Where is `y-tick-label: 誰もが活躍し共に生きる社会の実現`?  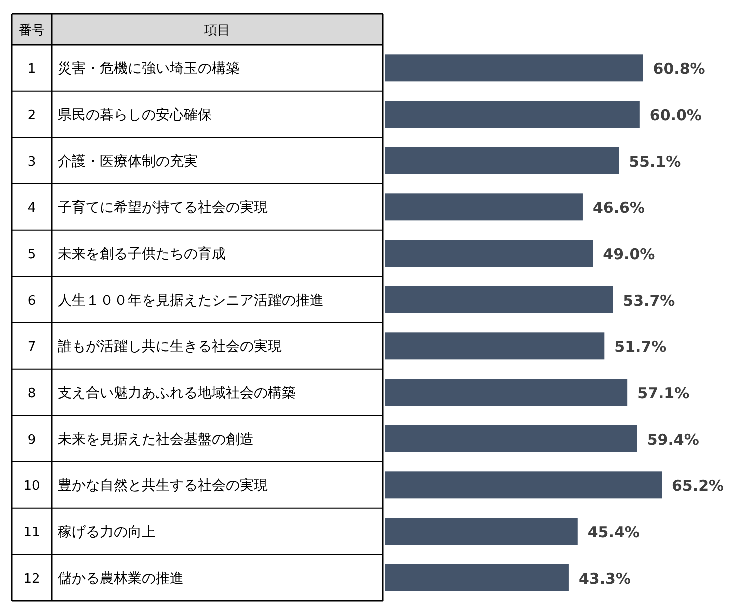 y-tick-label: 誰もが活躍し共に生きる社会の実現 is located at coordinates (170, 347).